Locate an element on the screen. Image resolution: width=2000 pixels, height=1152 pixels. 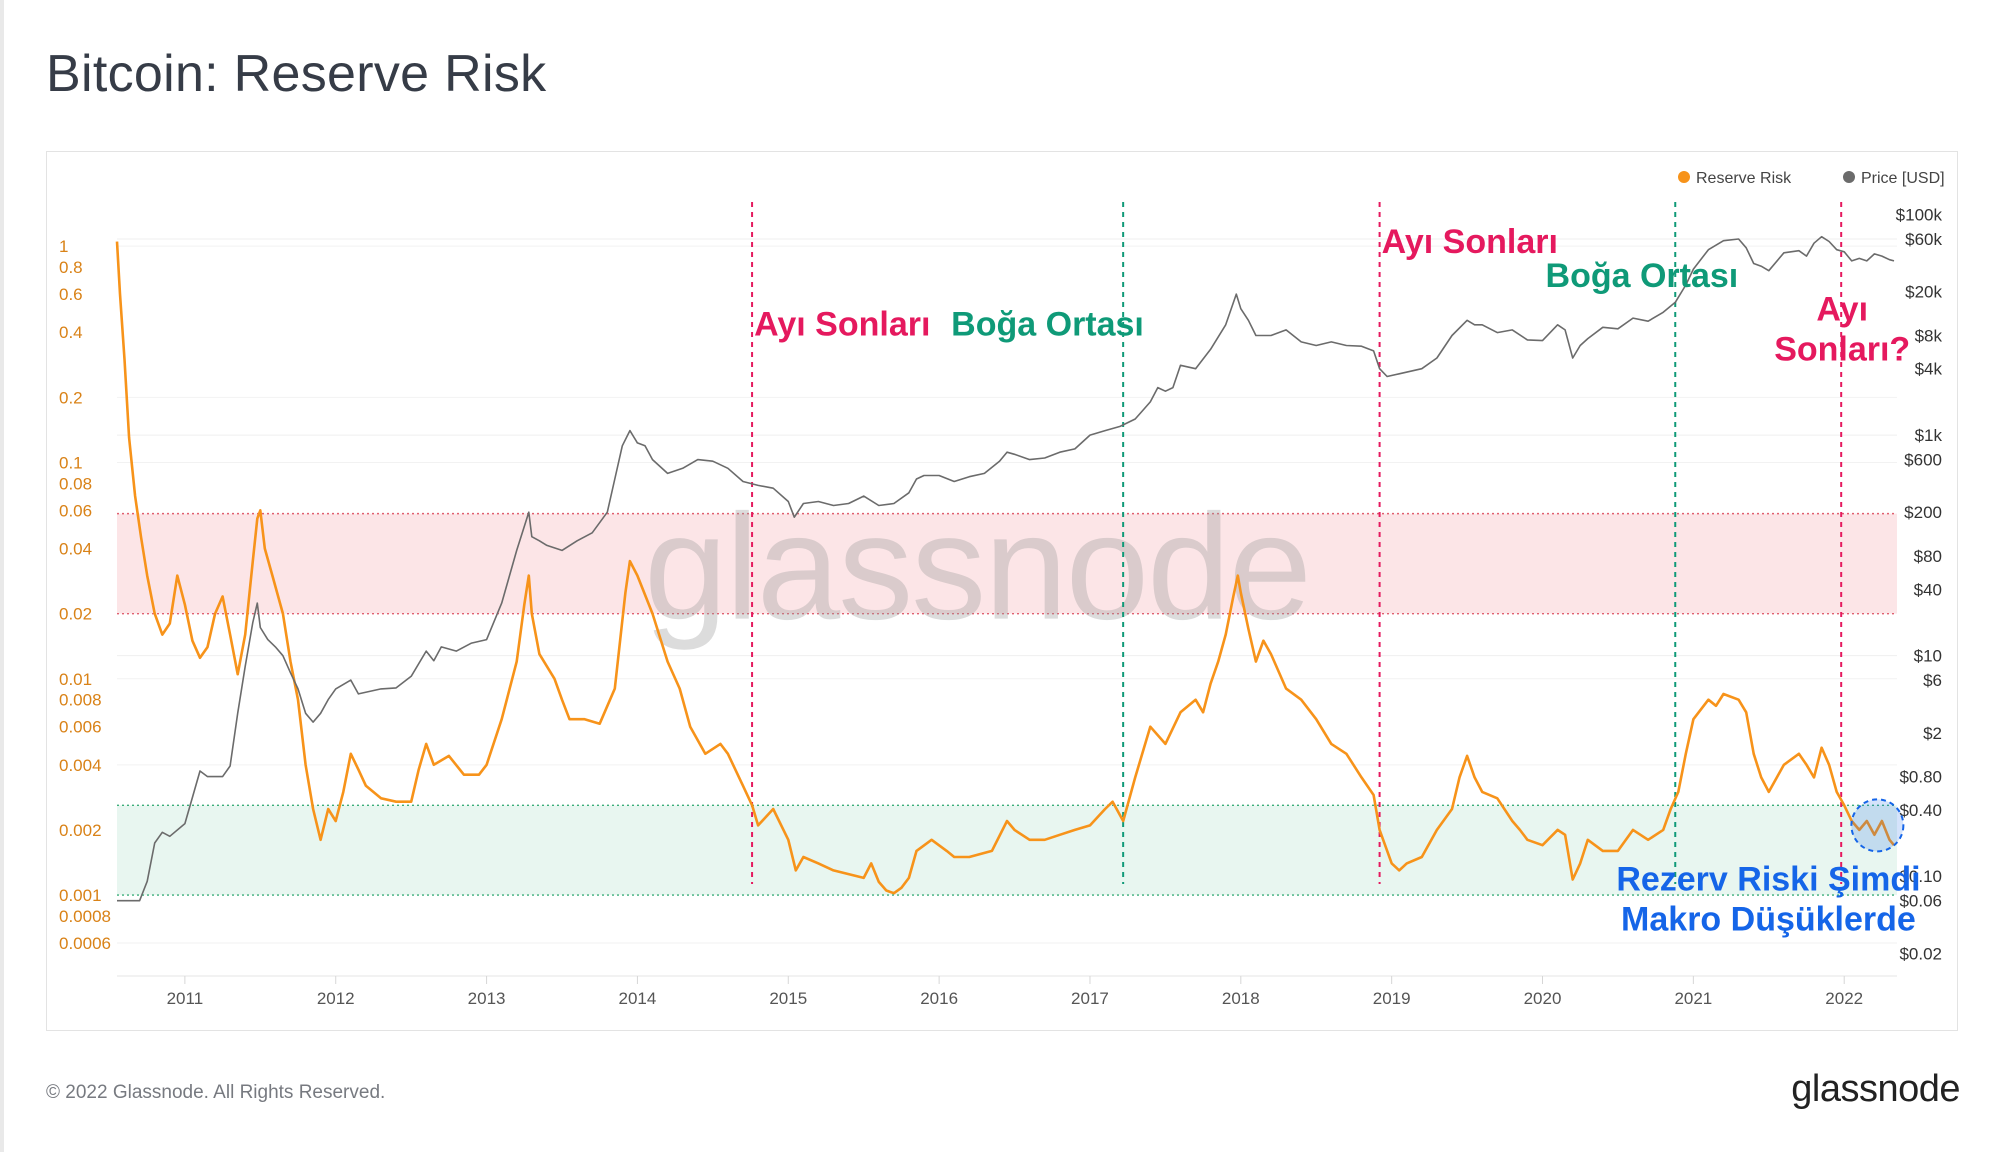
right-axis-tick-label: $80 is located at coordinates (1928, 556).